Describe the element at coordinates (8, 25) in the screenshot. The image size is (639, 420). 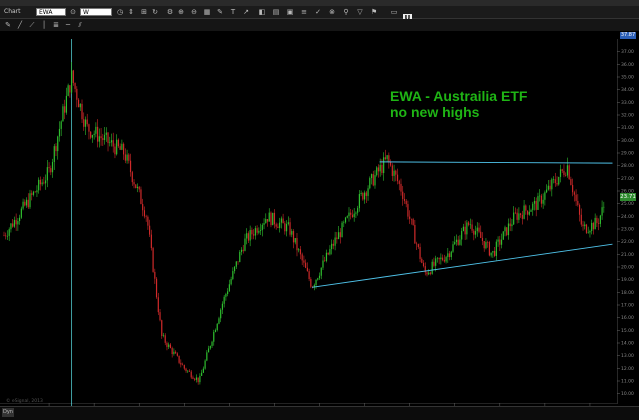
I see `pencil-icon: ✎` at that location.